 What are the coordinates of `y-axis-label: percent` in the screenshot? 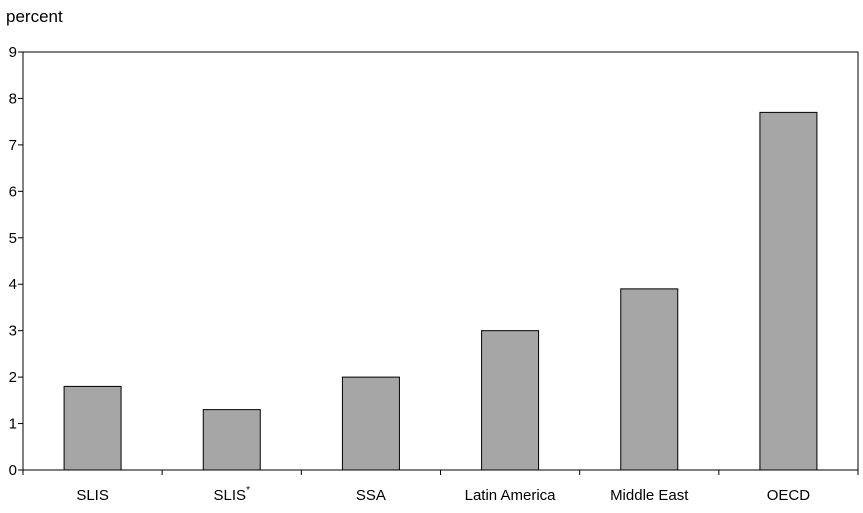 It's located at (34, 16).